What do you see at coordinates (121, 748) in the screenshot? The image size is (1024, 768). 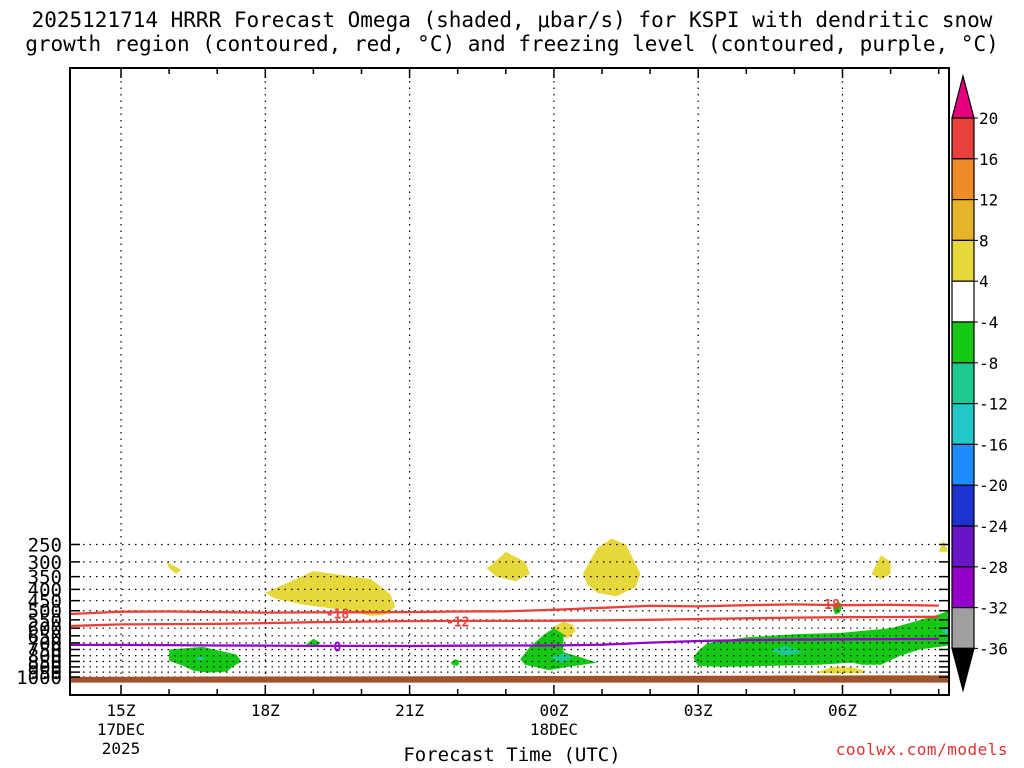 I see `x-tick-label-0-2: 2025` at bounding box center [121, 748].